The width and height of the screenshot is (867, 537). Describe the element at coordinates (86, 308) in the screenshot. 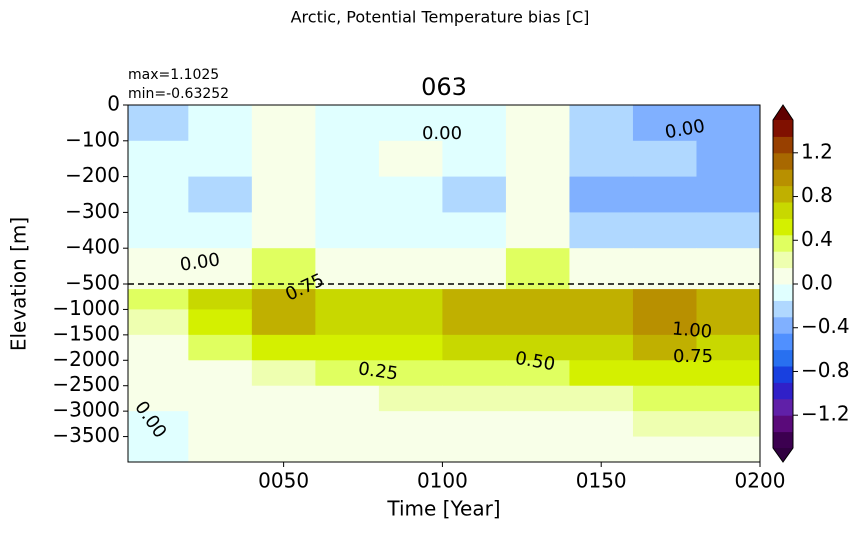

I see `y-tick-label: −1000` at that location.